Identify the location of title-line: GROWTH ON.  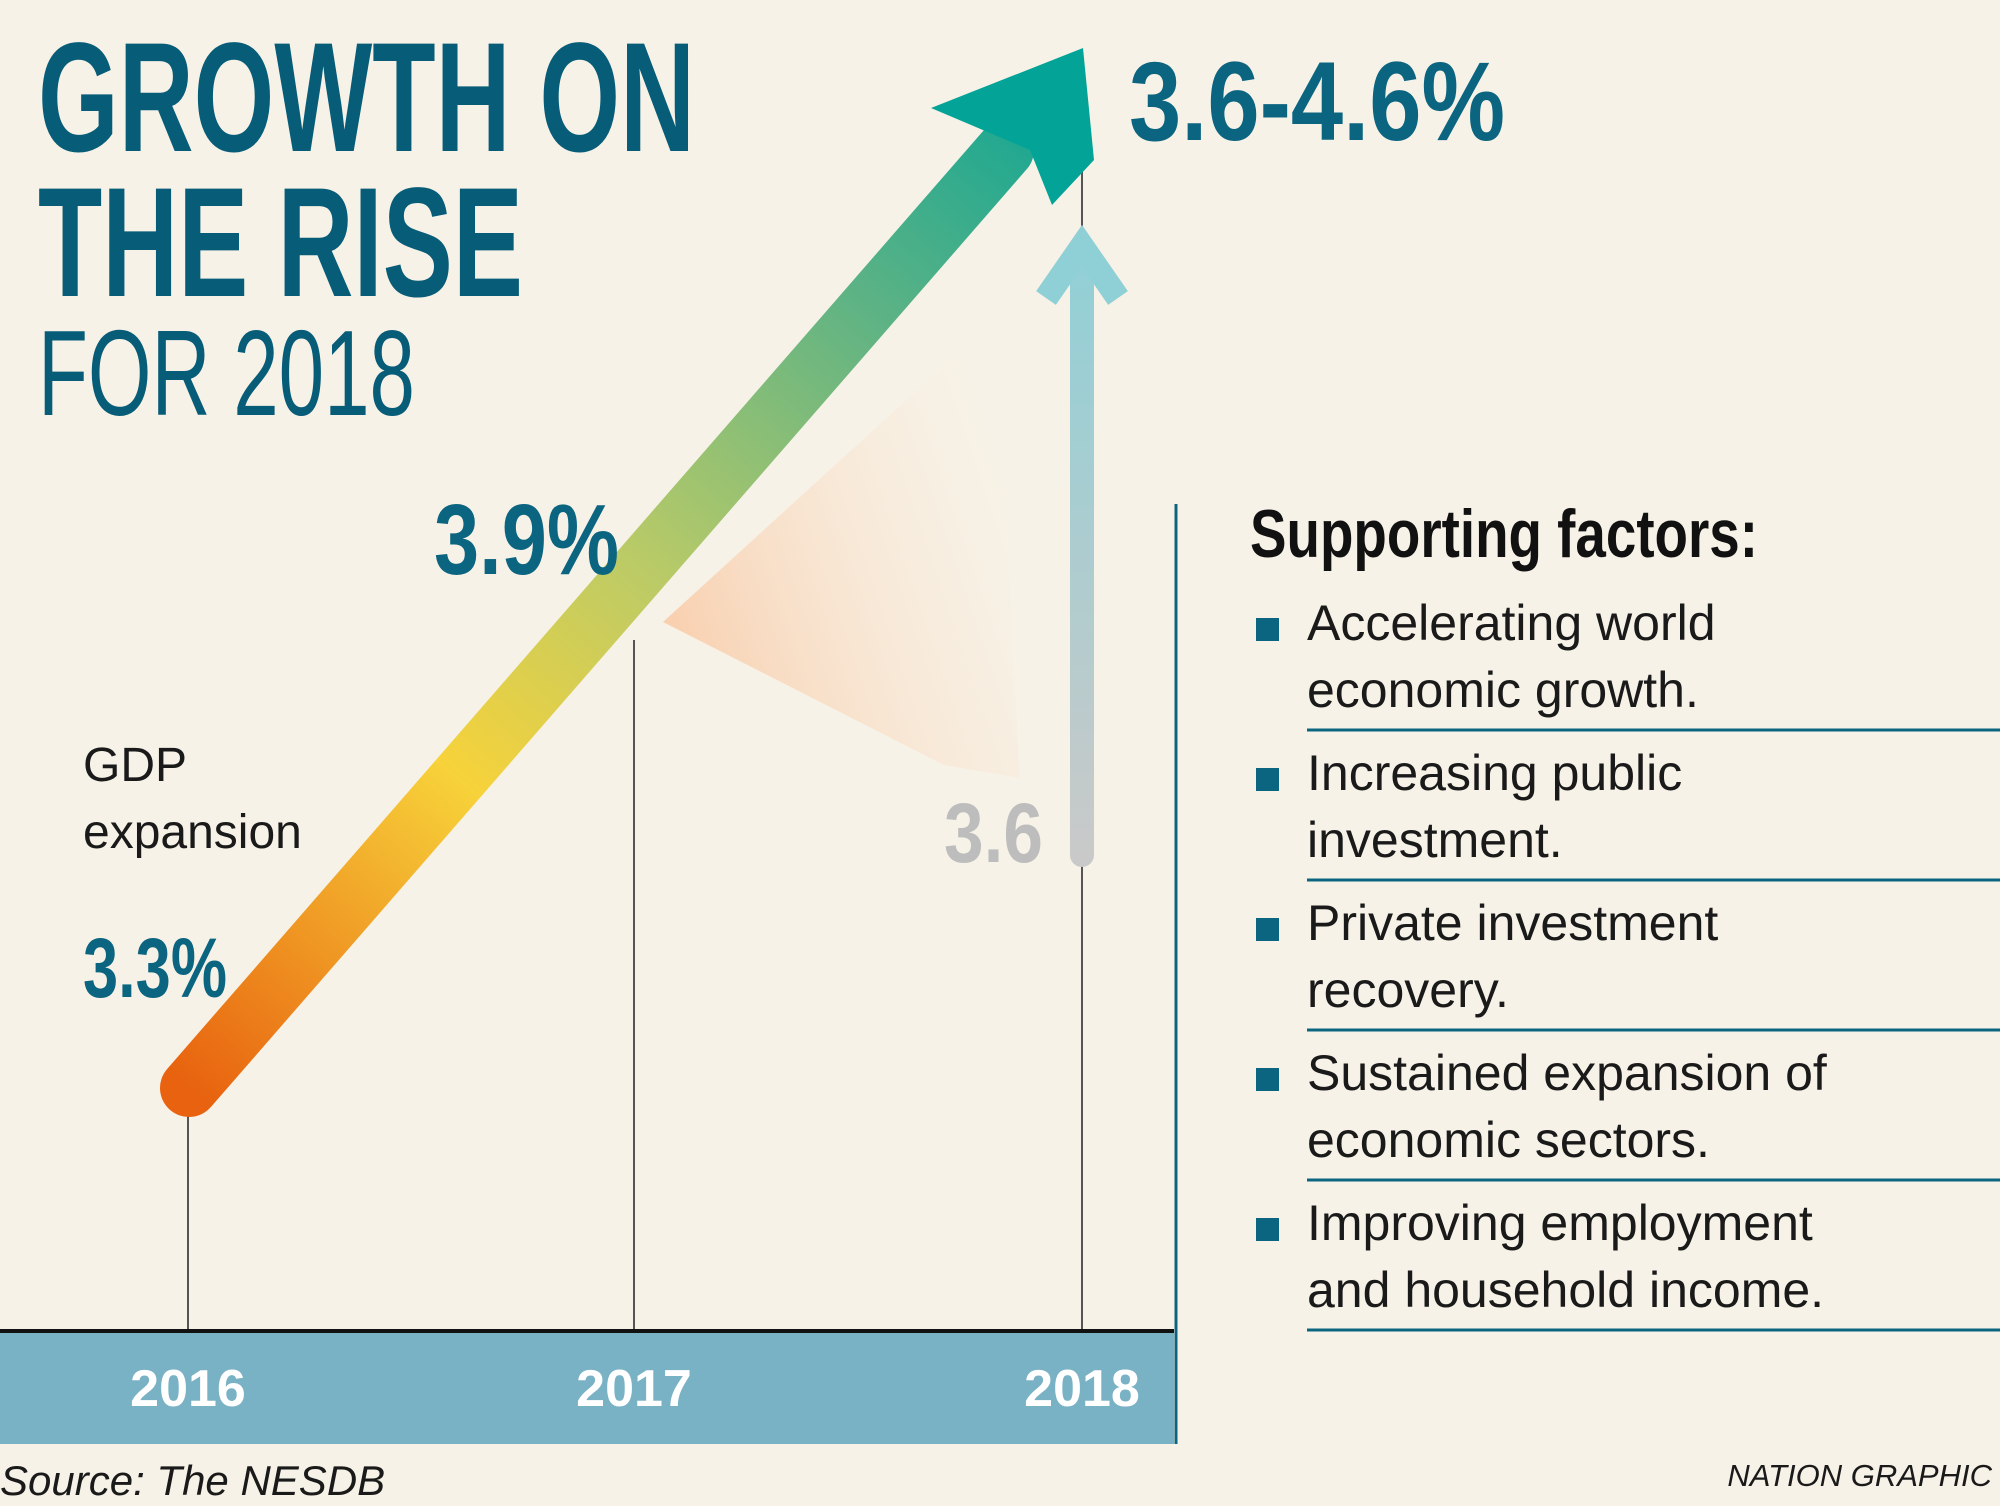
(366, 98).